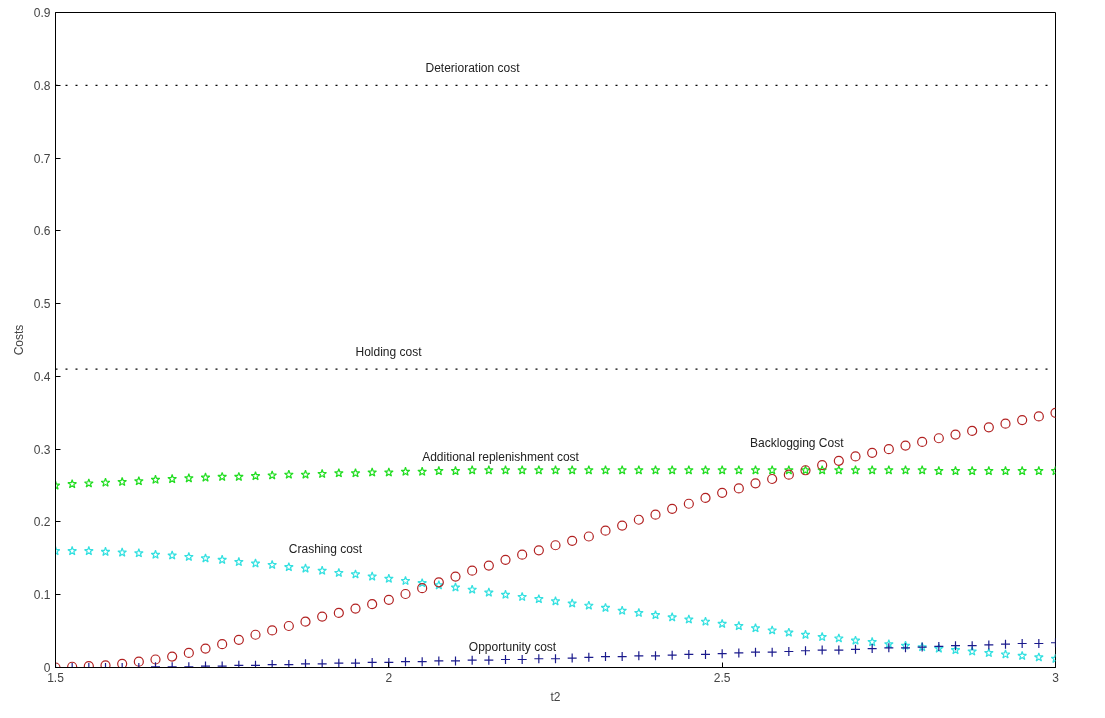  Describe the element at coordinates (42, 85) in the screenshot. I see `y-tick-label: 0.8` at that location.